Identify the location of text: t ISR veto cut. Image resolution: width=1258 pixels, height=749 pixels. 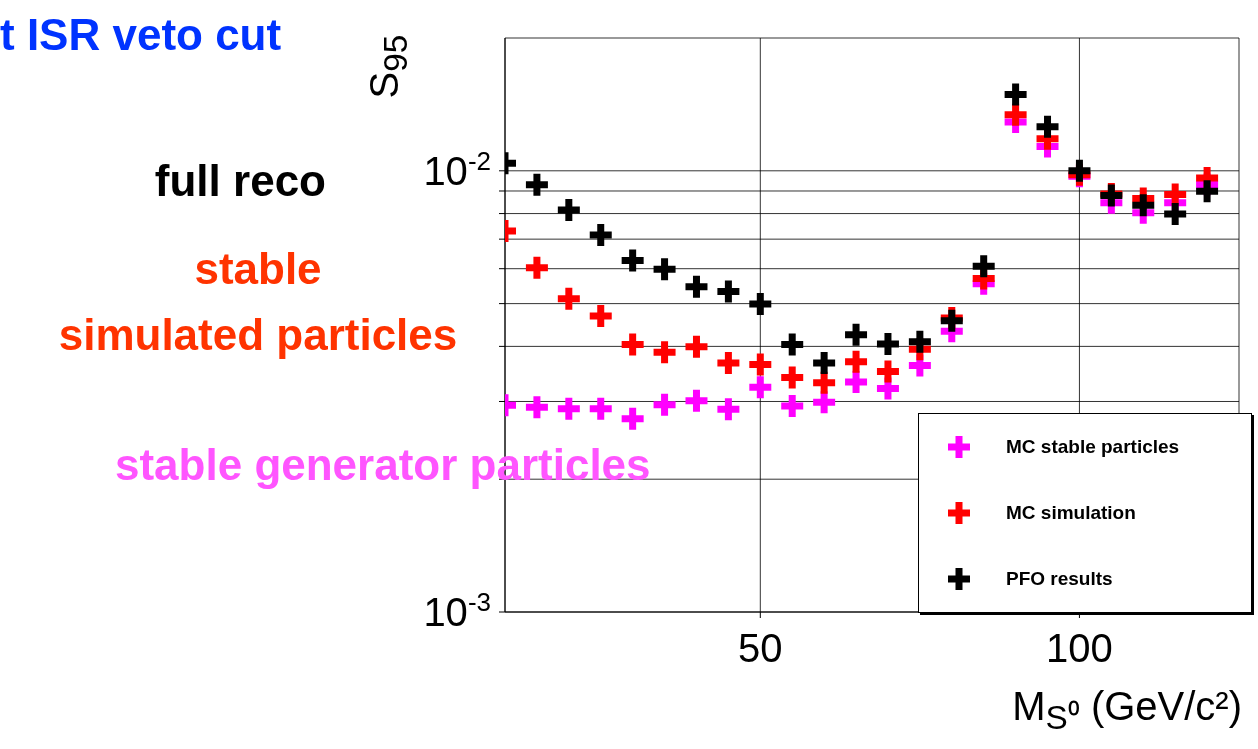
(141, 35).